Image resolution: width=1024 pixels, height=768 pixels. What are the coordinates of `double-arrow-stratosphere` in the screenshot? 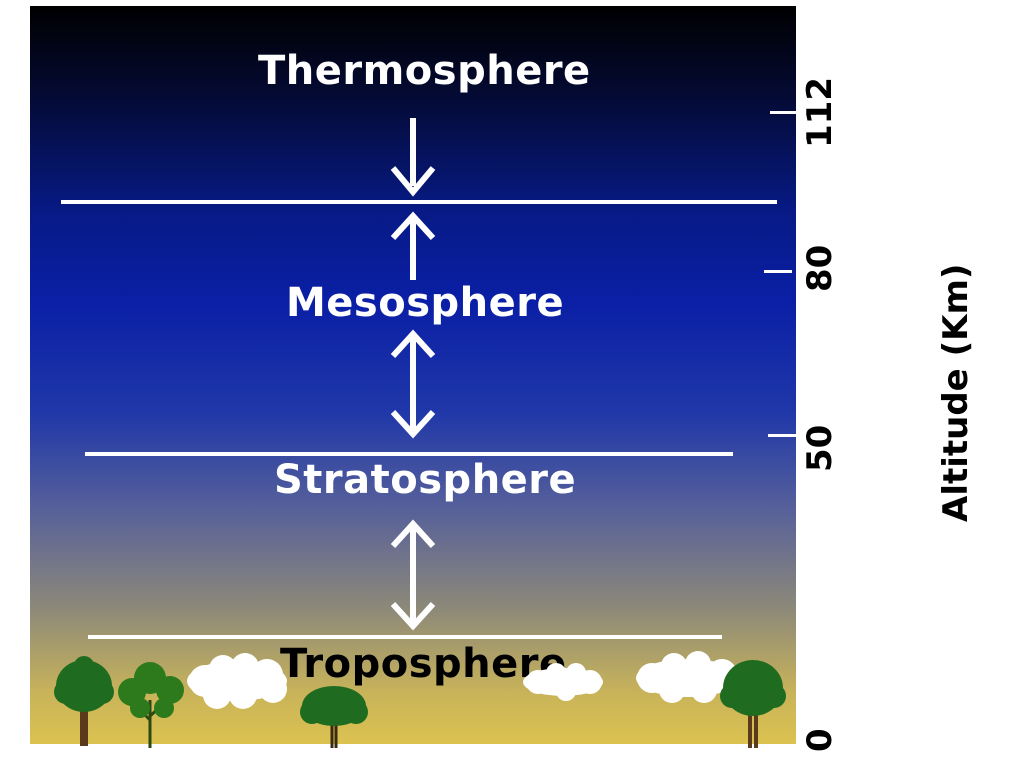 It's located at (413, 575).